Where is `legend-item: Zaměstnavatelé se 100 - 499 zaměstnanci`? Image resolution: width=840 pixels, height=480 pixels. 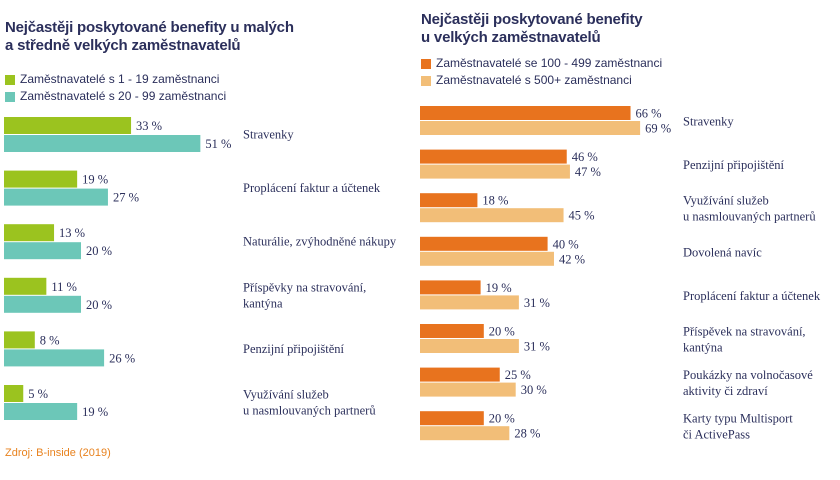 legend-item: Zaměstnavatelé se 100 - 499 zaměstnanci is located at coordinates (541, 63).